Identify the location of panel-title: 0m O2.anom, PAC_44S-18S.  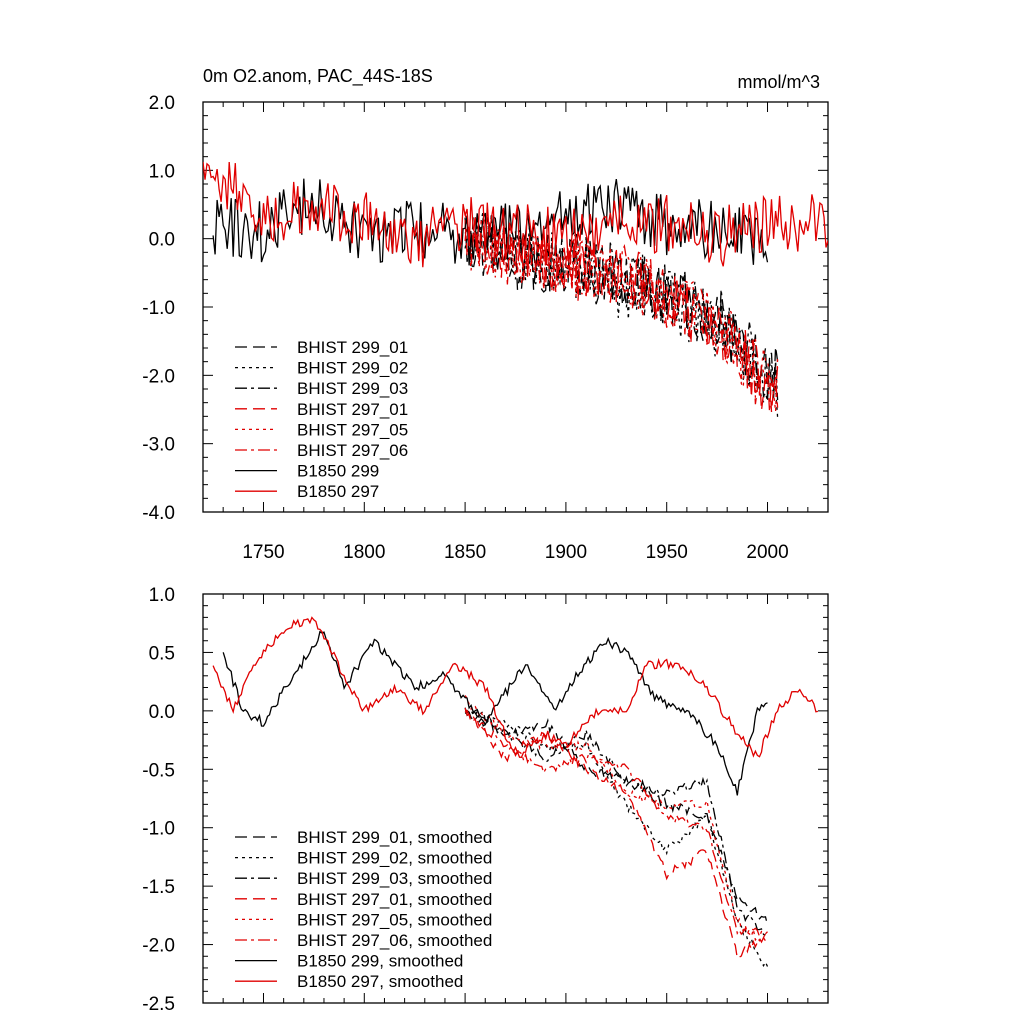
(318, 76).